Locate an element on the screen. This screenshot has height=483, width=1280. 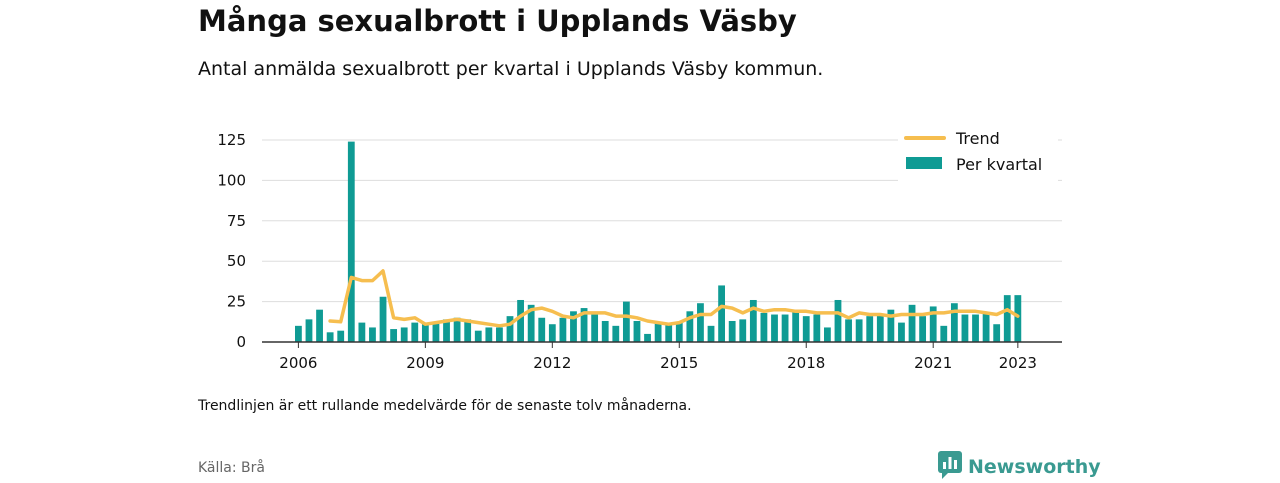
brand-name: Newsworthy is located at coordinates (1034, 467).